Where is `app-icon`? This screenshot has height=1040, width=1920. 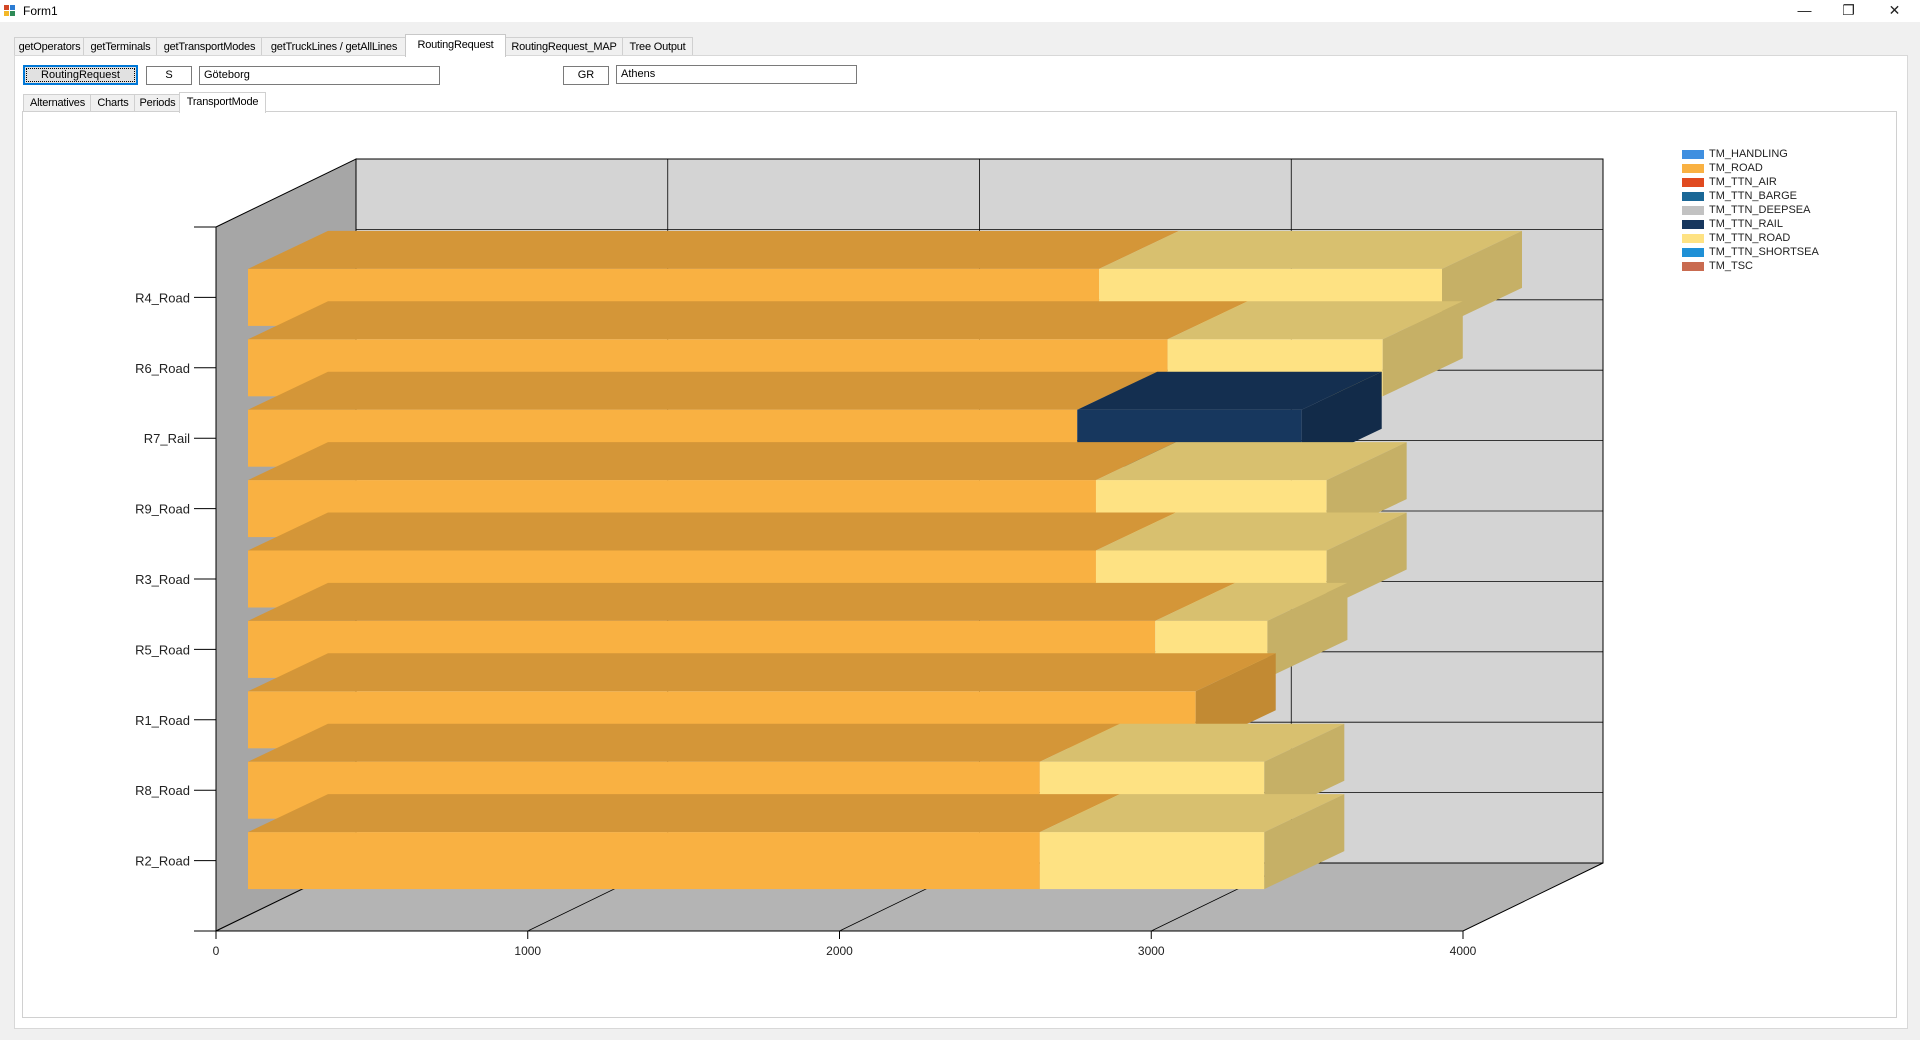
app-icon is located at coordinates (10, 11).